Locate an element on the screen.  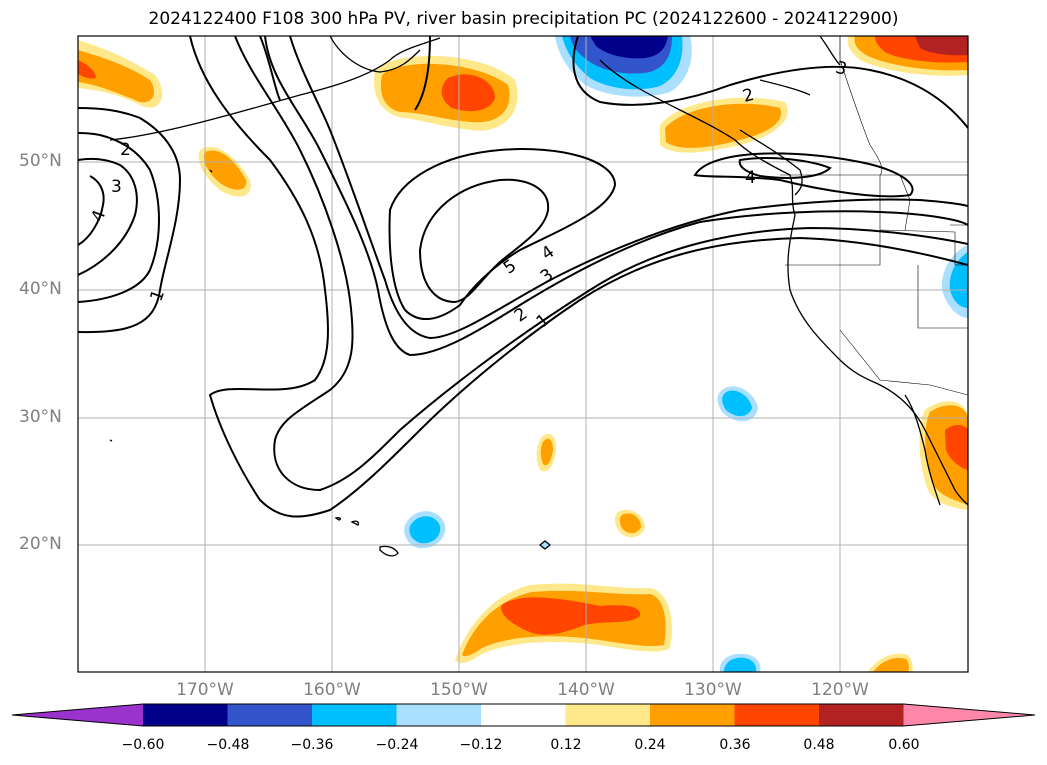
colorbar-tick-label: 0.24 is located at coordinates (650, 745).